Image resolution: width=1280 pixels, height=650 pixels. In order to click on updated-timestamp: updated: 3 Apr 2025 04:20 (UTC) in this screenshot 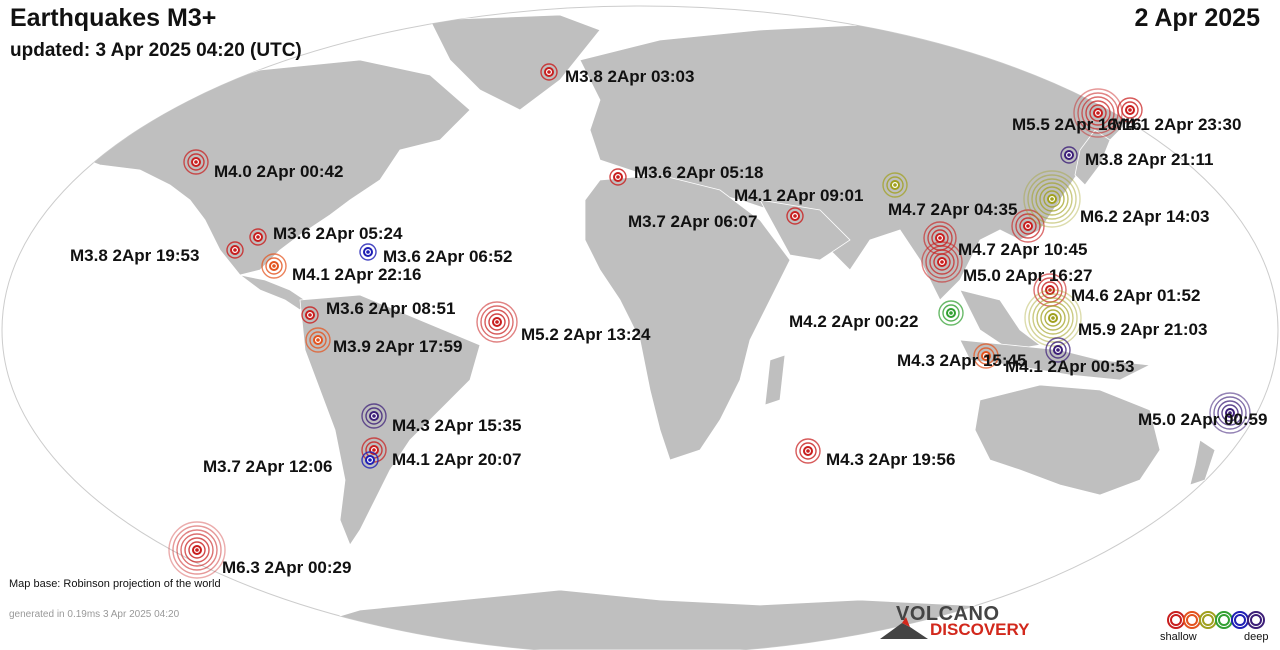, I will do `click(156, 50)`.